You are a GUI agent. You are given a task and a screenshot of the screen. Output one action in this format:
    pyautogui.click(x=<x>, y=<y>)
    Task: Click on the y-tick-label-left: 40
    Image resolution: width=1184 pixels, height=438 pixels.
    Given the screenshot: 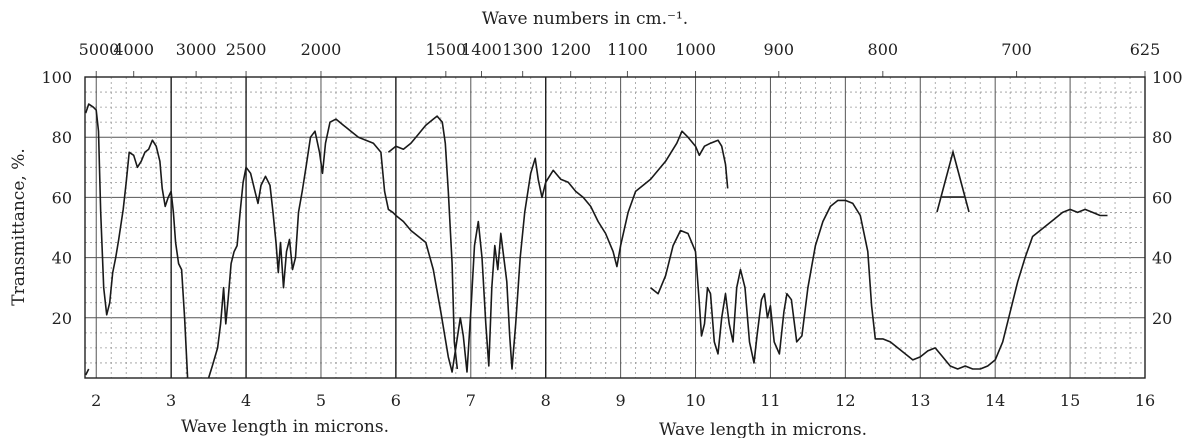 What is the action you would take?
    pyautogui.click(x=62, y=258)
    